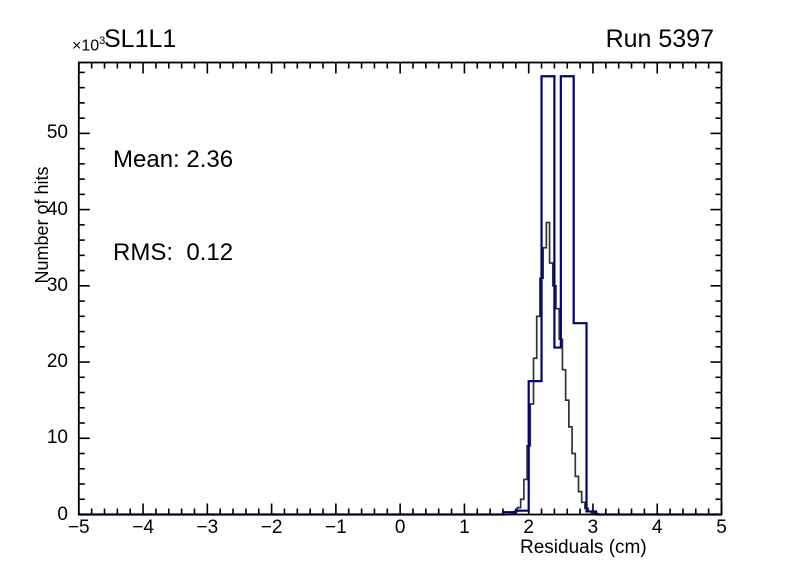 This screenshot has width=796, height=572. Describe the element at coordinates (336, 527) in the screenshot. I see `x-tick-label: −1` at that location.